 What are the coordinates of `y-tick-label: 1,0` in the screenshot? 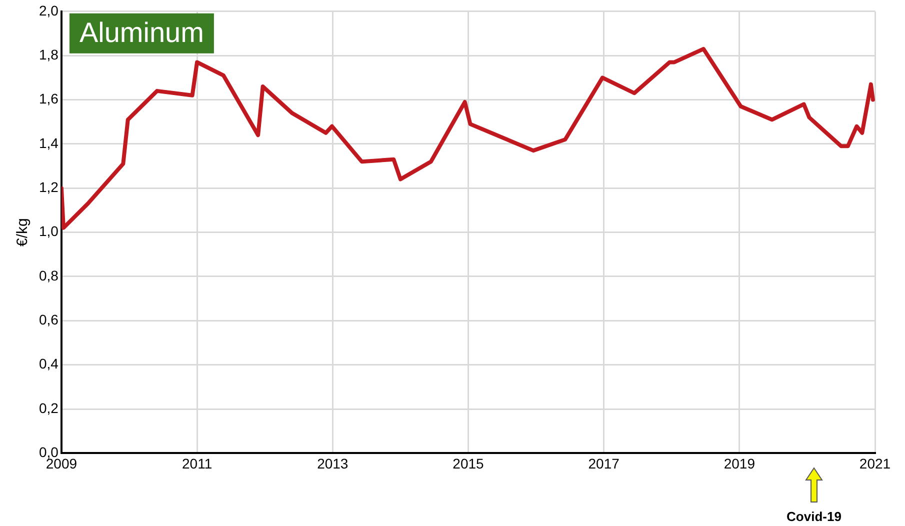 It's located at (48, 231).